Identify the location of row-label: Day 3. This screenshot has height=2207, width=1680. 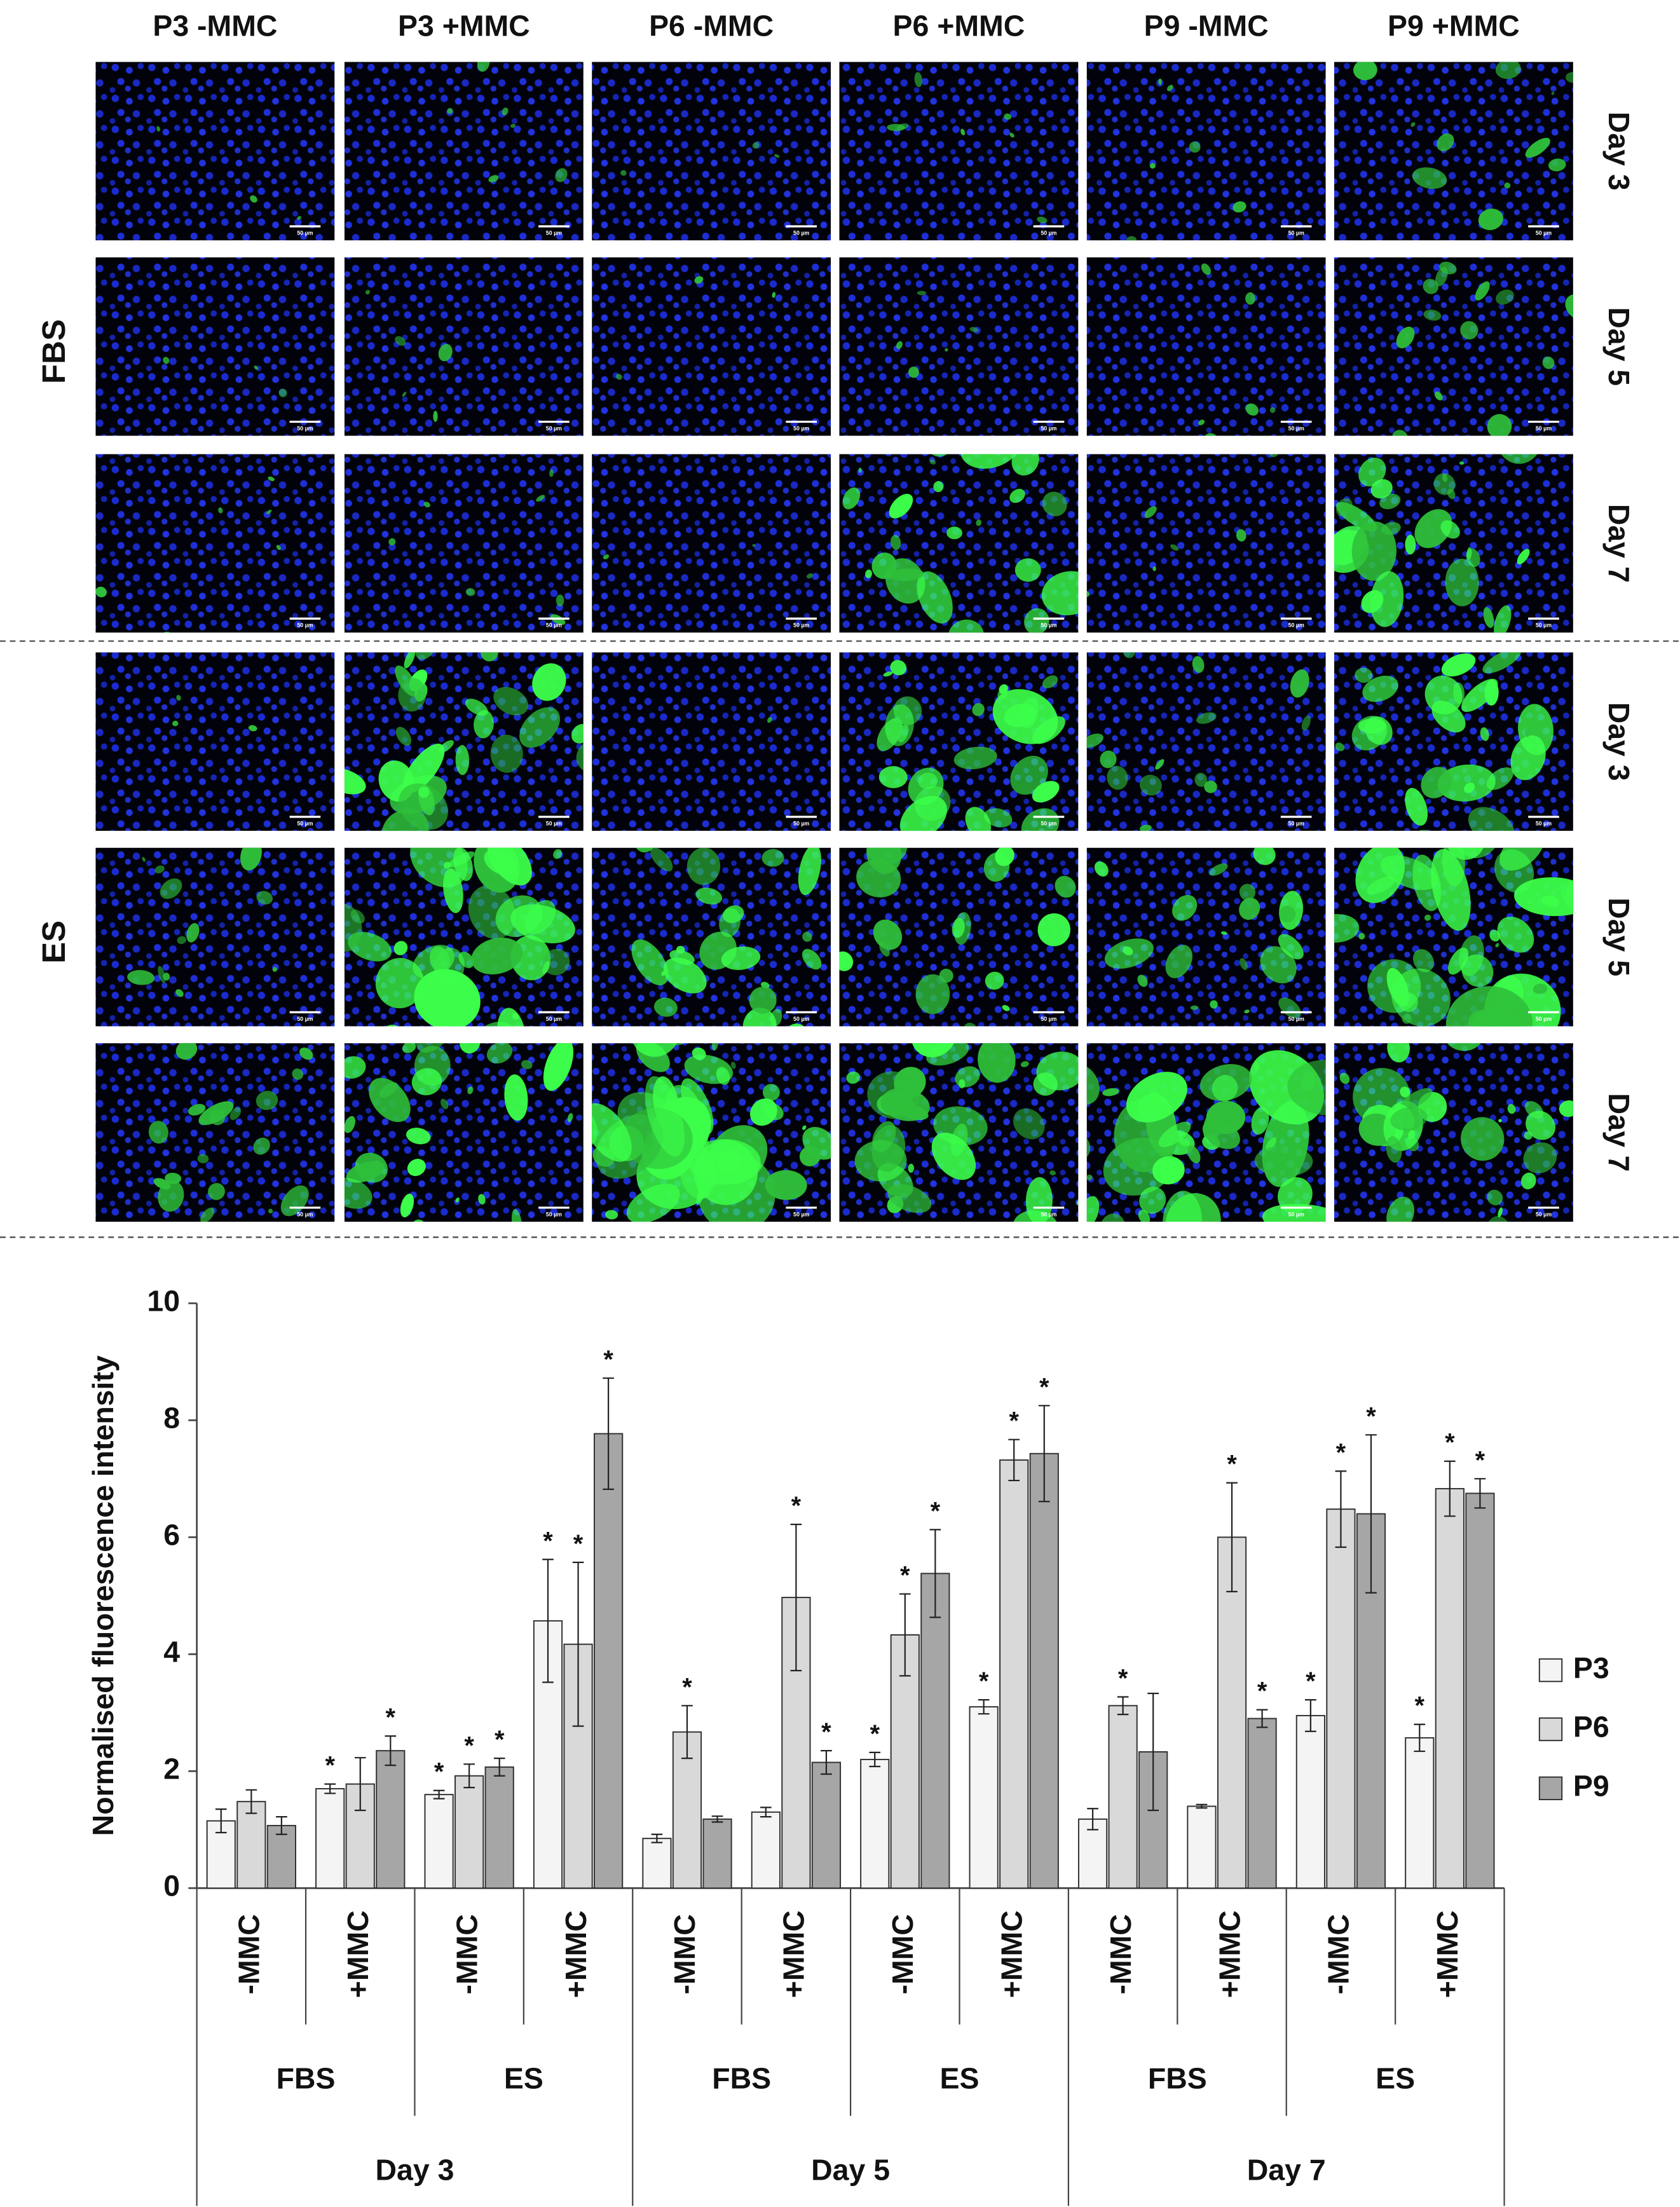
(1619, 741).